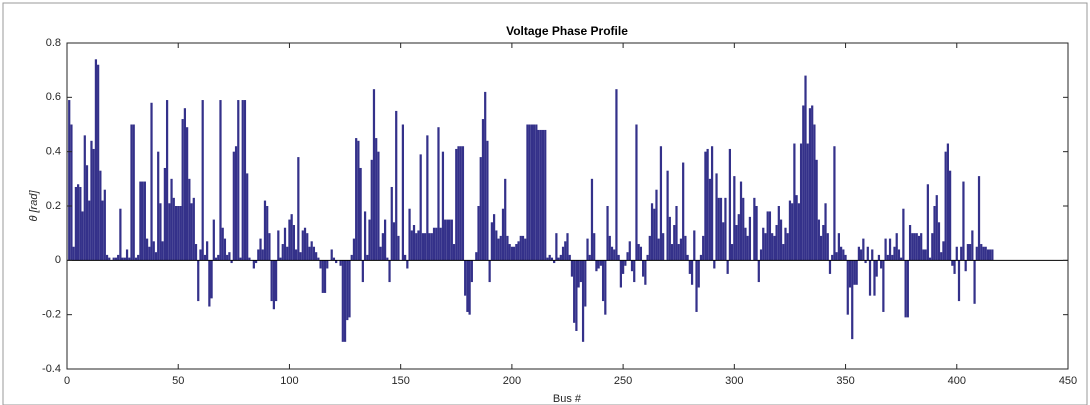  Describe the element at coordinates (512, 381) in the screenshot. I see `x-tick-label: 200` at that location.